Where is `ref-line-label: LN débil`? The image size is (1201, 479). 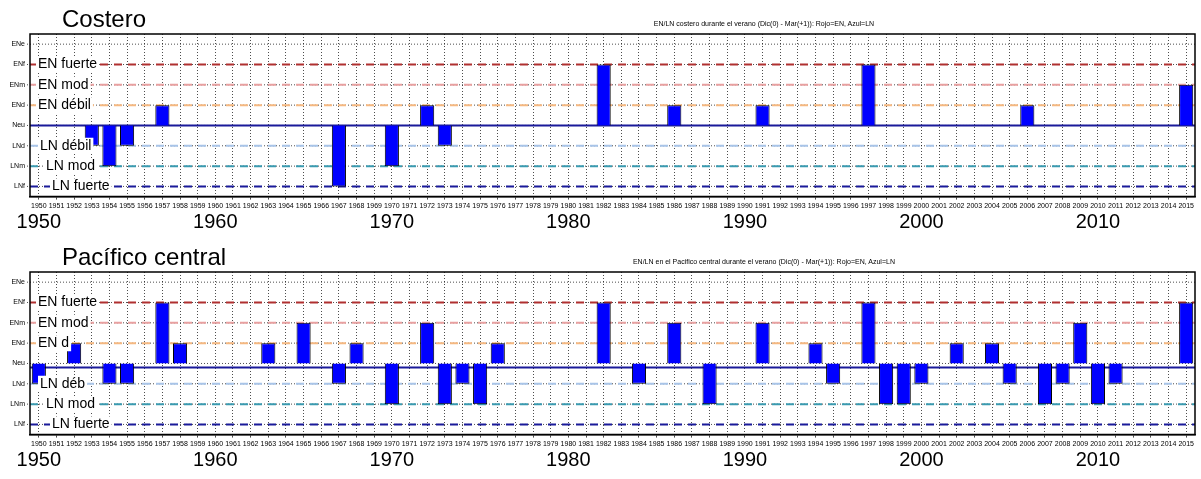 ref-line-label: LN débil is located at coordinates (66, 144).